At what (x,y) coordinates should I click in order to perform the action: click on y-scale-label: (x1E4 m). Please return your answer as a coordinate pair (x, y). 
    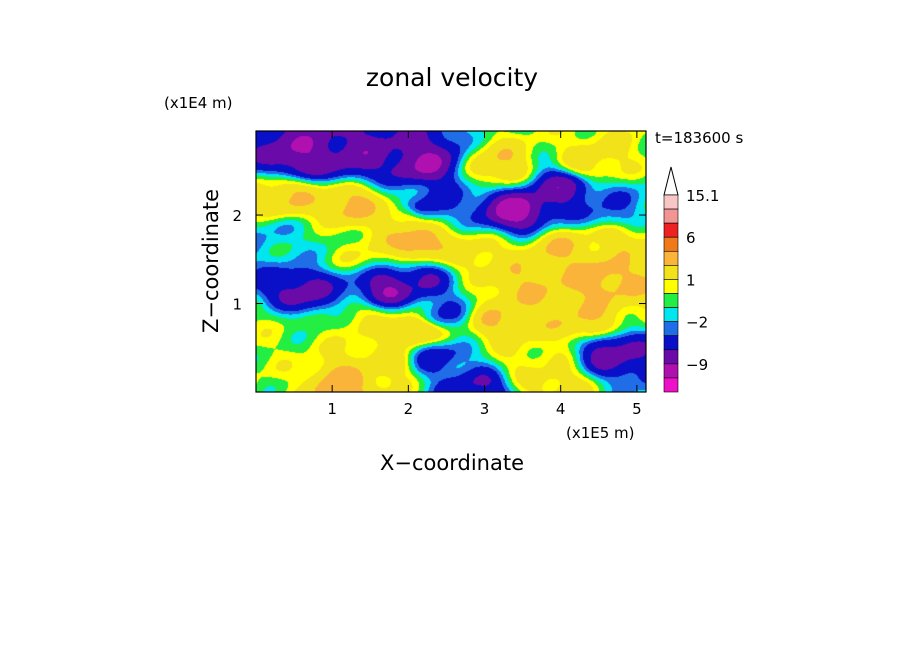
    Looking at the image, I should click on (198, 103).